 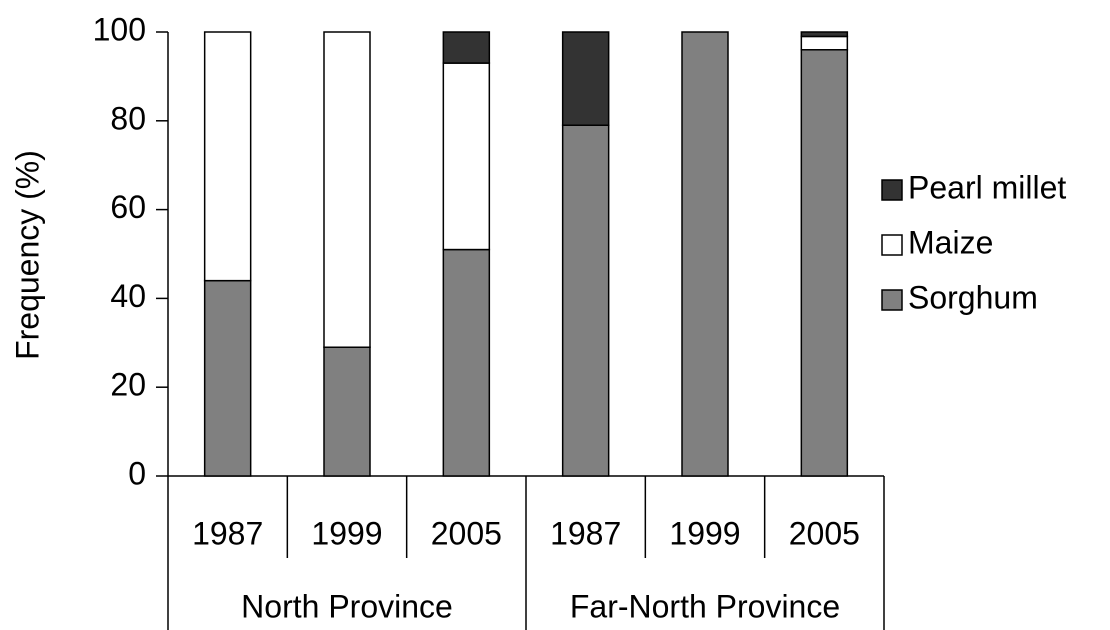 What do you see at coordinates (347, 606) in the screenshot?
I see `group-label: North Province` at bounding box center [347, 606].